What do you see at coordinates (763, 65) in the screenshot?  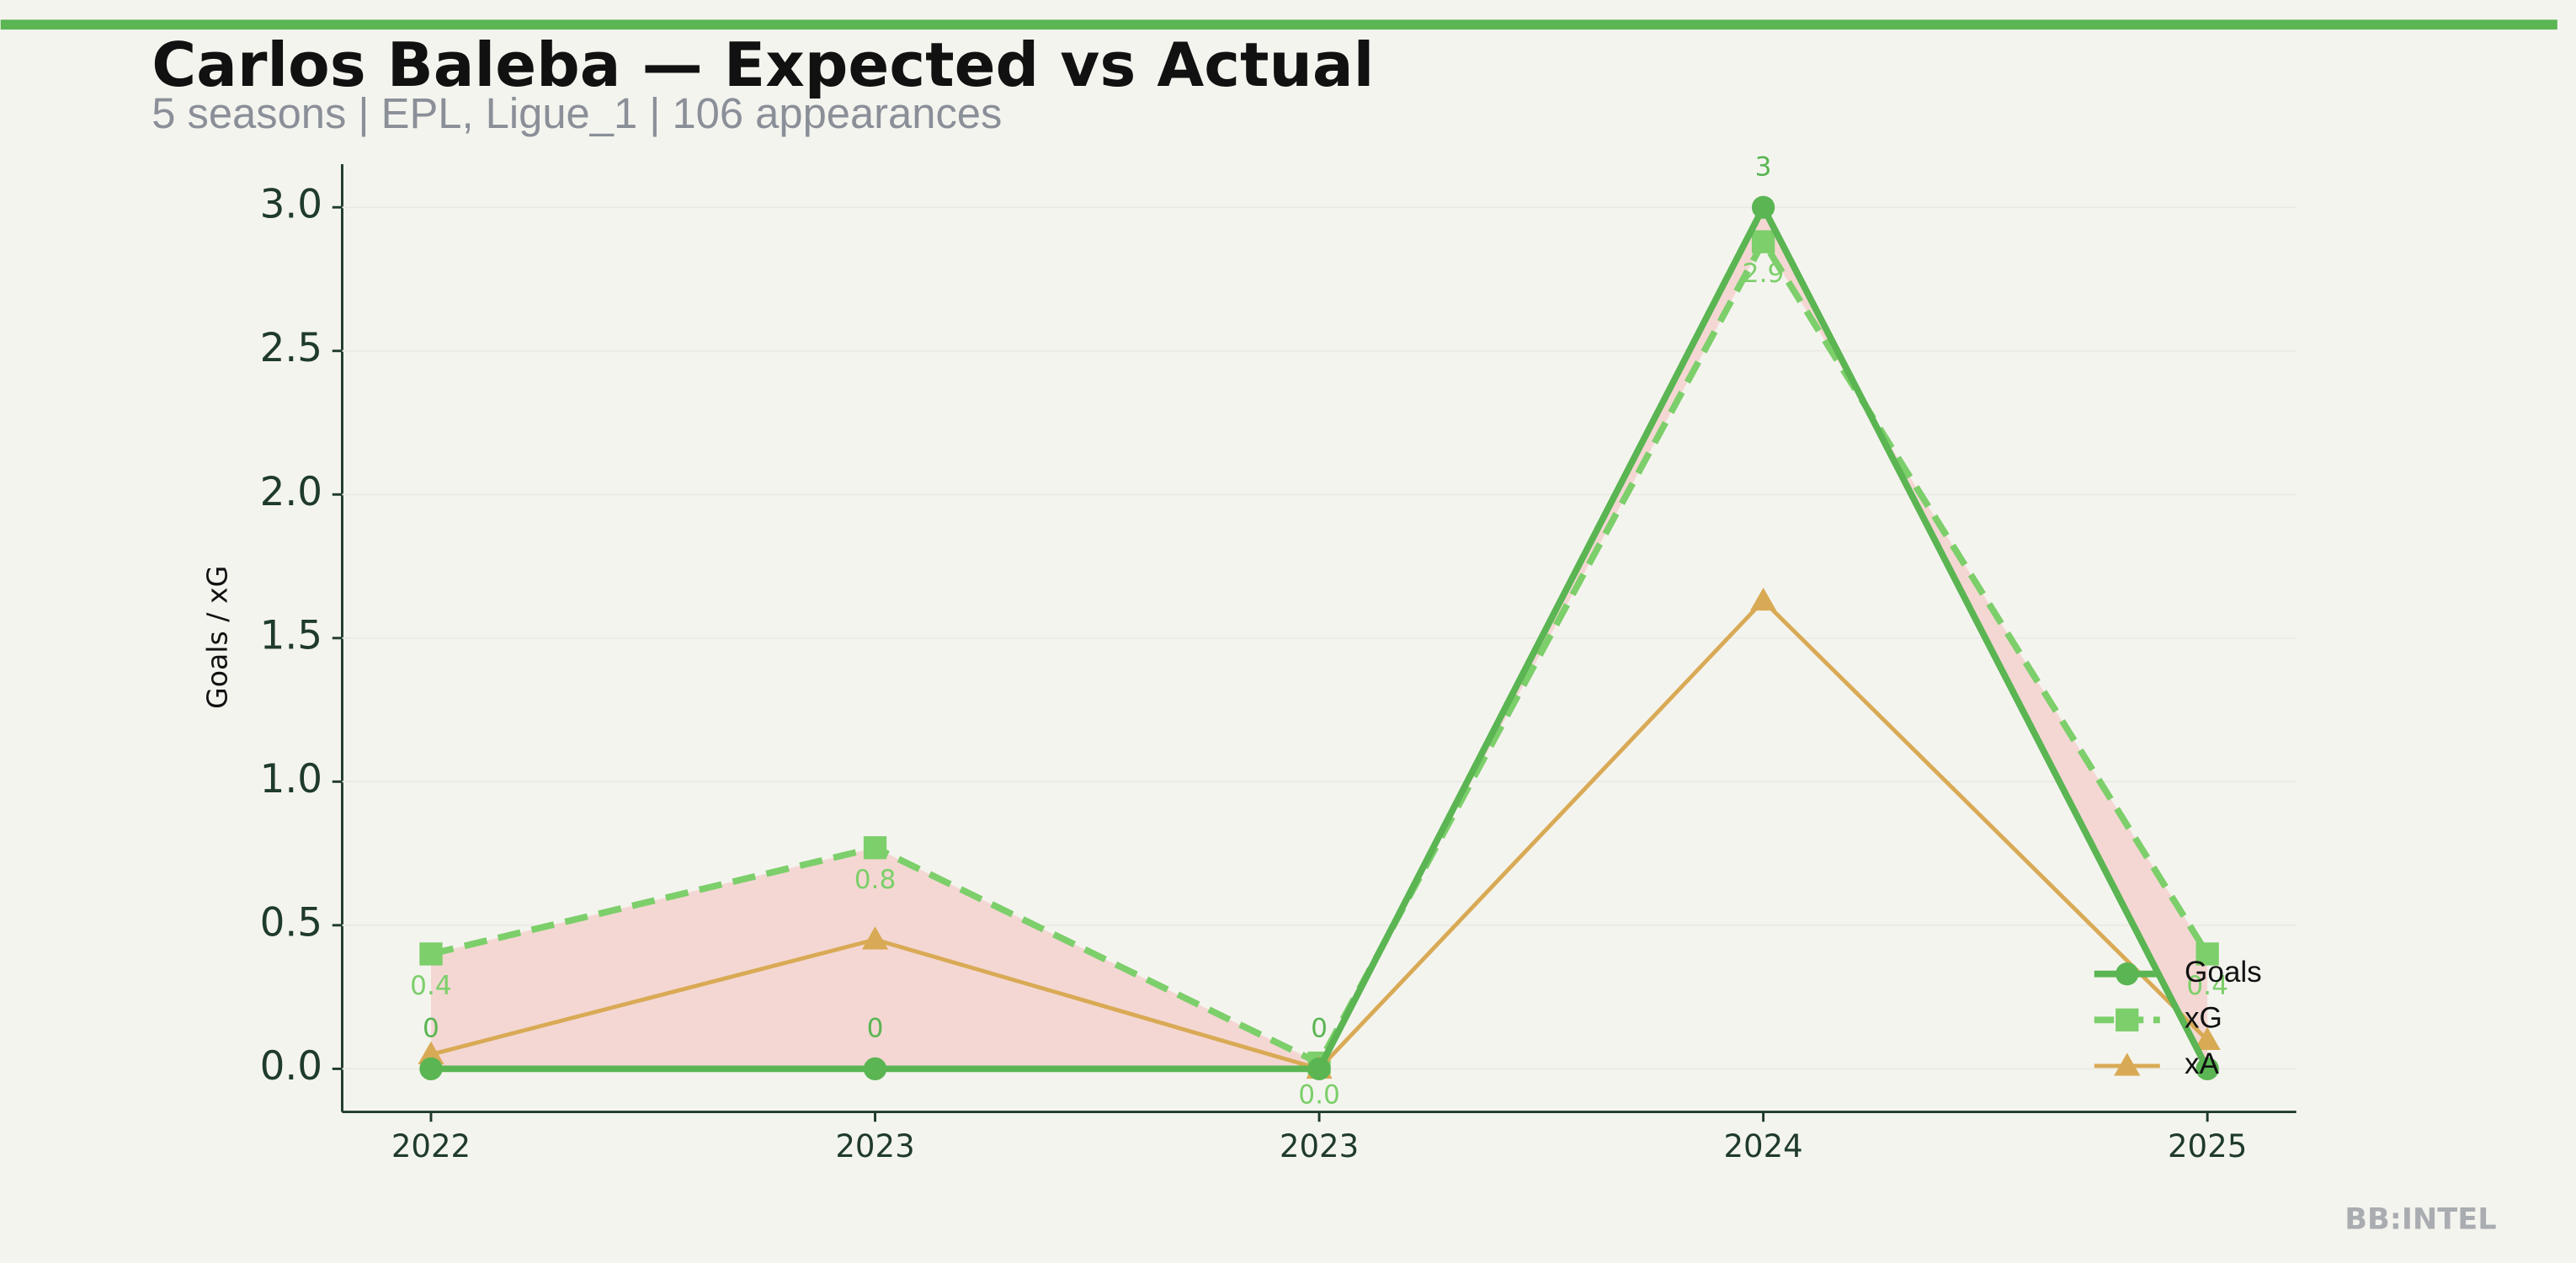 I see `chart-title: Carlos Baleba — Expected vs Actual` at bounding box center [763, 65].